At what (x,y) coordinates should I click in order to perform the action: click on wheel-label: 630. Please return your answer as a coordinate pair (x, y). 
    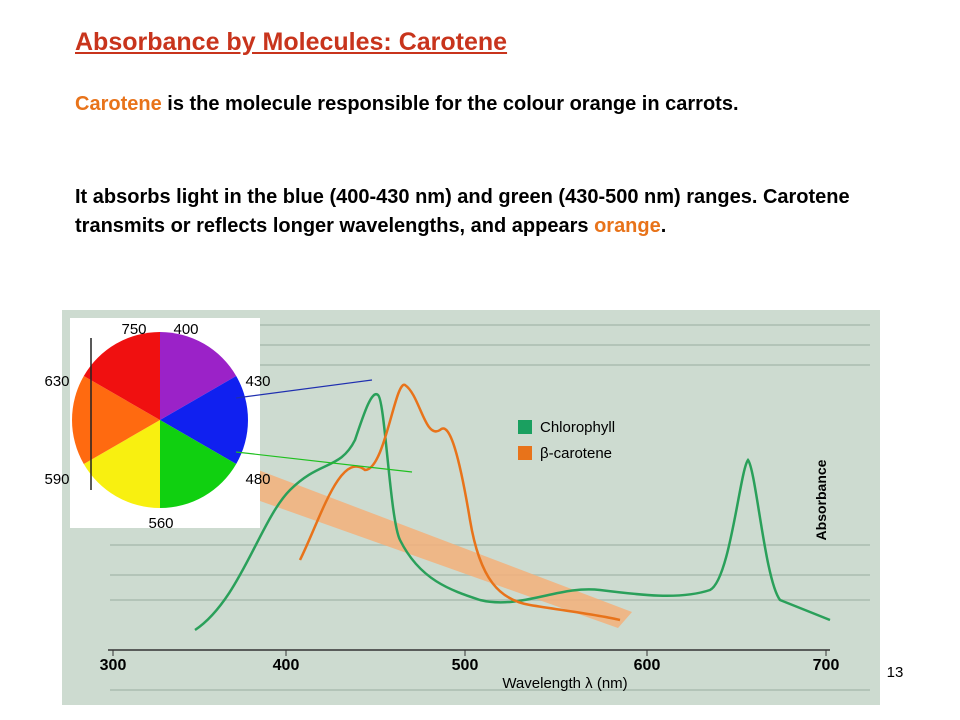
    Looking at the image, I should click on (56, 381).